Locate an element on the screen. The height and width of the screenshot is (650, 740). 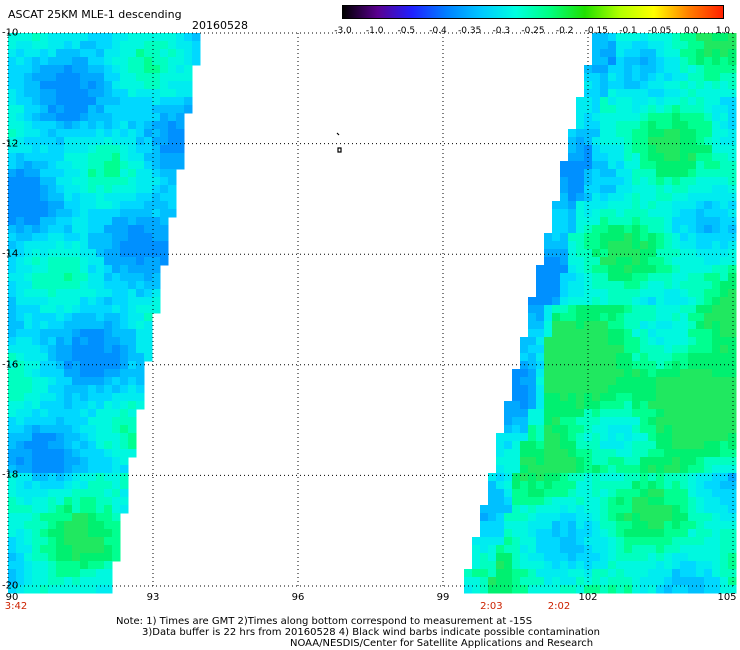
colorbar-label: -0.3 is located at coordinates (501, 31).